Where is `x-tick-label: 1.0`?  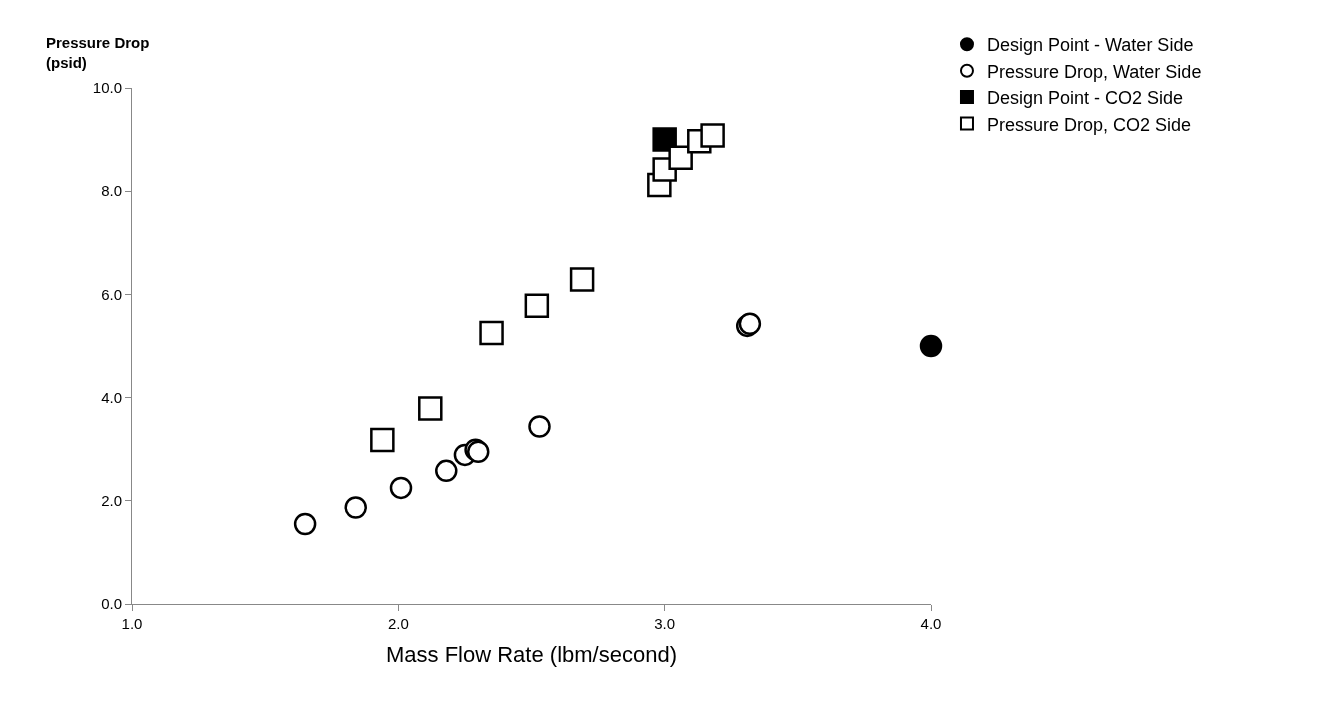 x-tick-label: 1.0 is located at coordinates (132, 623).